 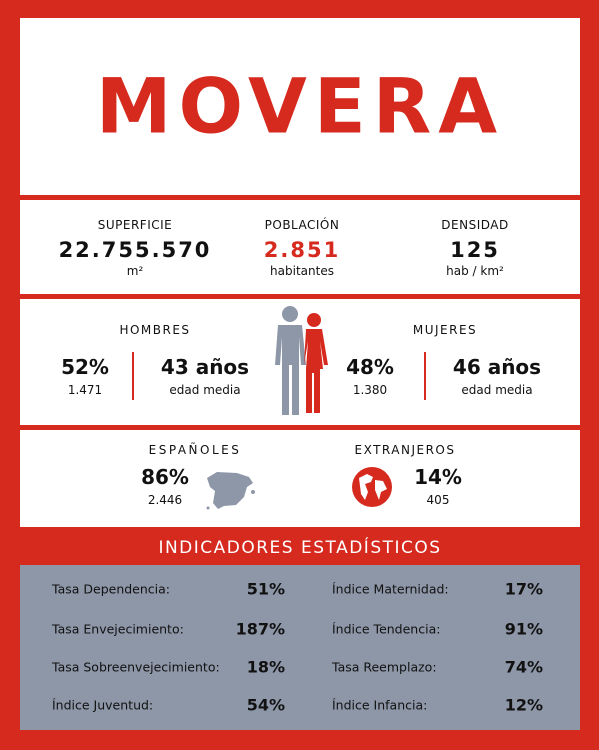 What do you see at coordinates (302, 225) in the screenshot?
I see `summary-label: POBLACIÓN` at bounding box center [302, 225].